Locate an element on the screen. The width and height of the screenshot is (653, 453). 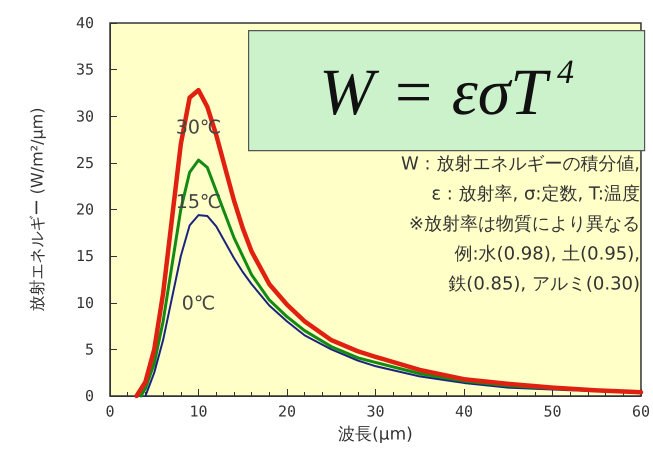
y-tick-label: 25 is located at coordinates (85, 163).